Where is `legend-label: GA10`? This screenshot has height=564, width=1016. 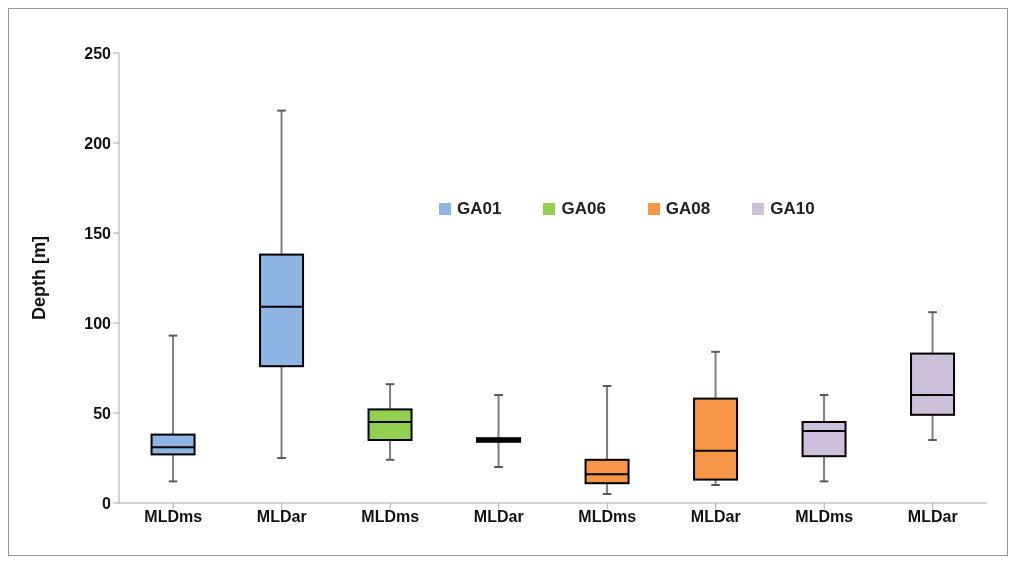 legend-label: GA10 is located at coordinates (792, 209).